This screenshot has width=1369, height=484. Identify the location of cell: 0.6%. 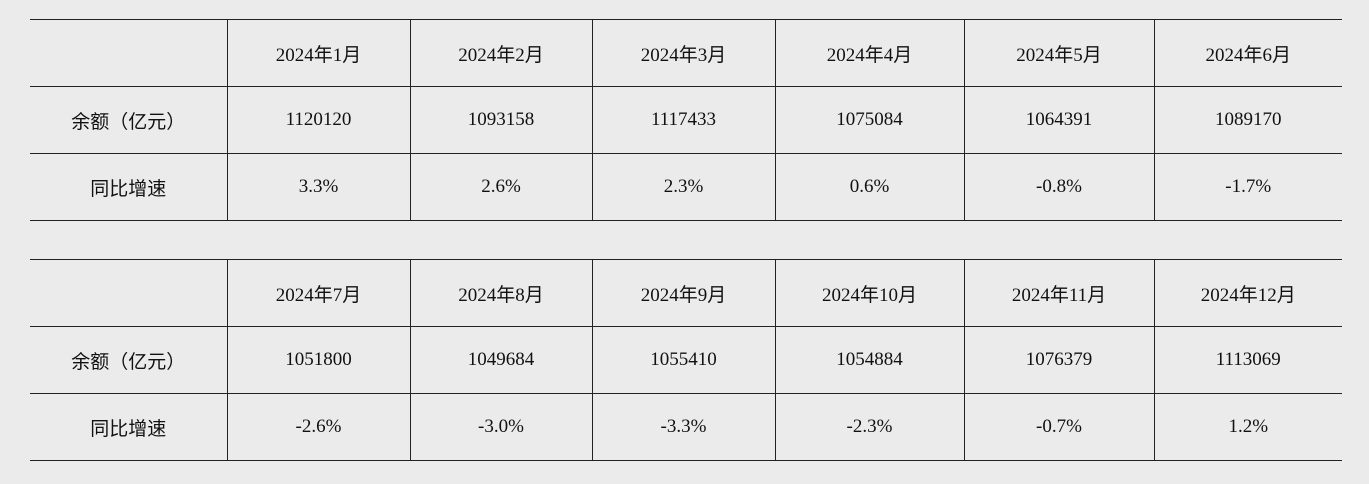
(869, 187).